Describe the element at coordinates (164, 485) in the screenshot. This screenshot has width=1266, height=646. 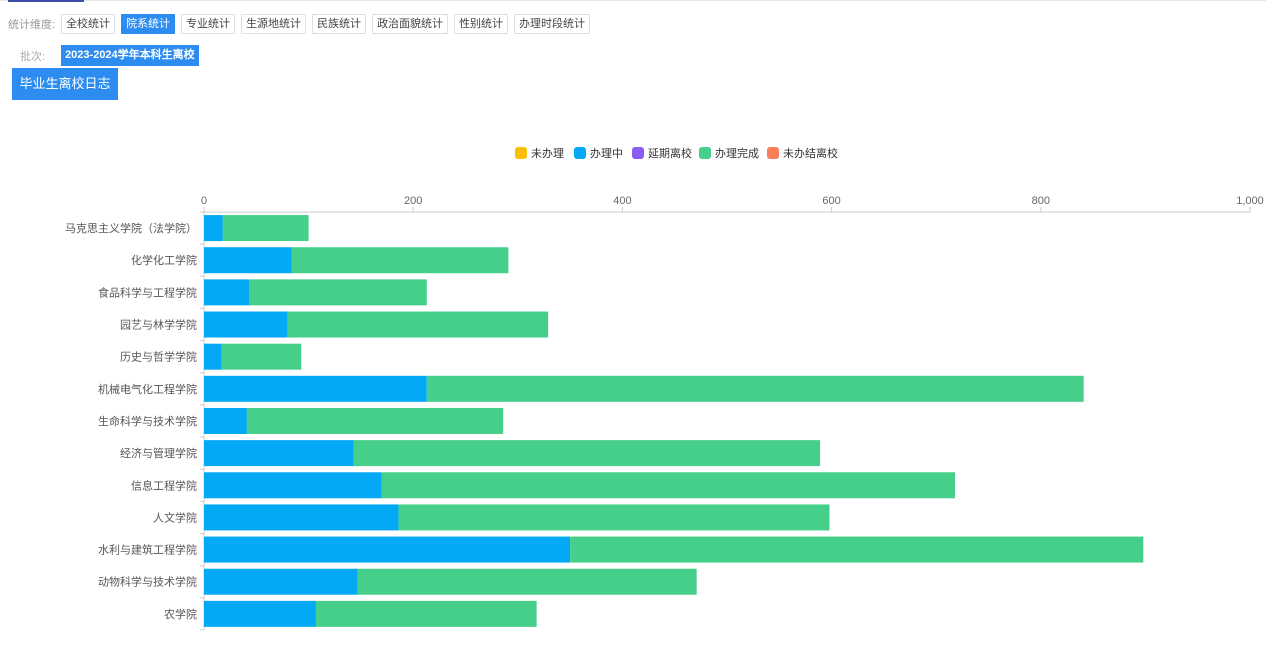
I see `category-label: 信息工程学院` at that location.